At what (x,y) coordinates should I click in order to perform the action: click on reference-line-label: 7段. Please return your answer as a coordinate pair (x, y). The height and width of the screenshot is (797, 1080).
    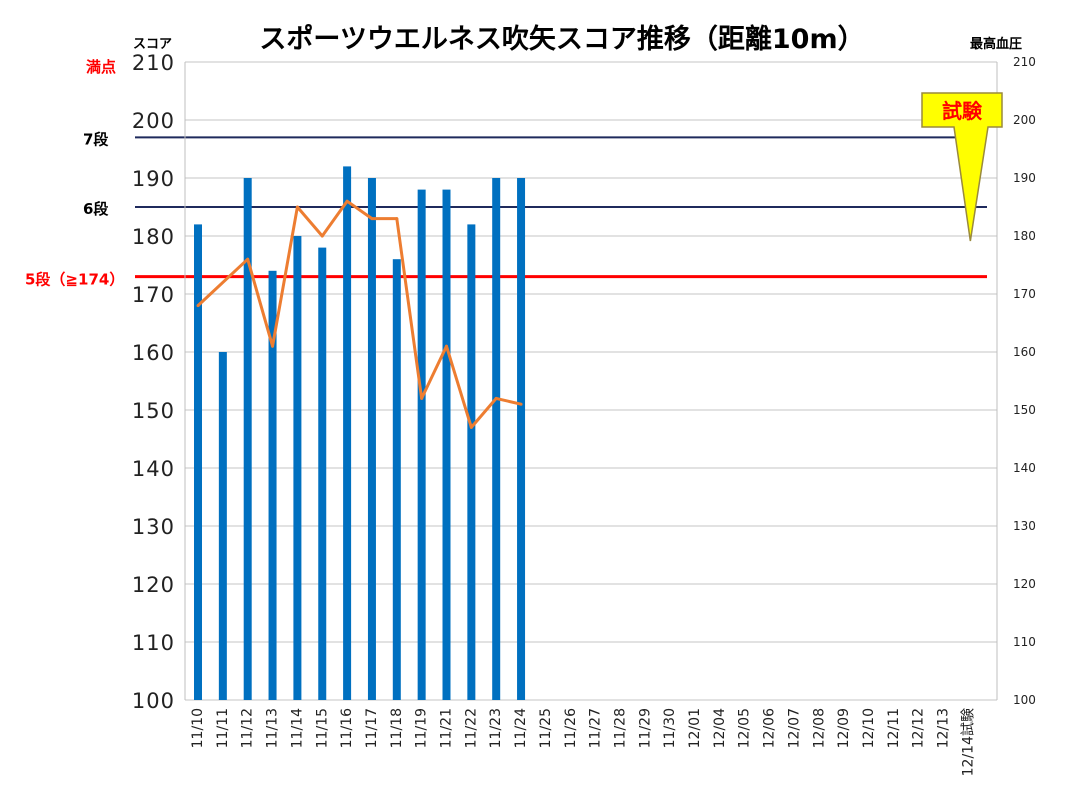
    Looking at the image, I should click on (95, 139).